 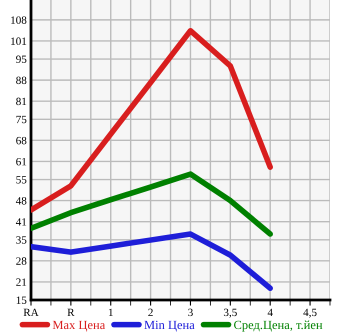 What do you see at coordinates (21, 282) in the screenshot?
I see `y-tick-label: 21` at bounding box center [21, 282].